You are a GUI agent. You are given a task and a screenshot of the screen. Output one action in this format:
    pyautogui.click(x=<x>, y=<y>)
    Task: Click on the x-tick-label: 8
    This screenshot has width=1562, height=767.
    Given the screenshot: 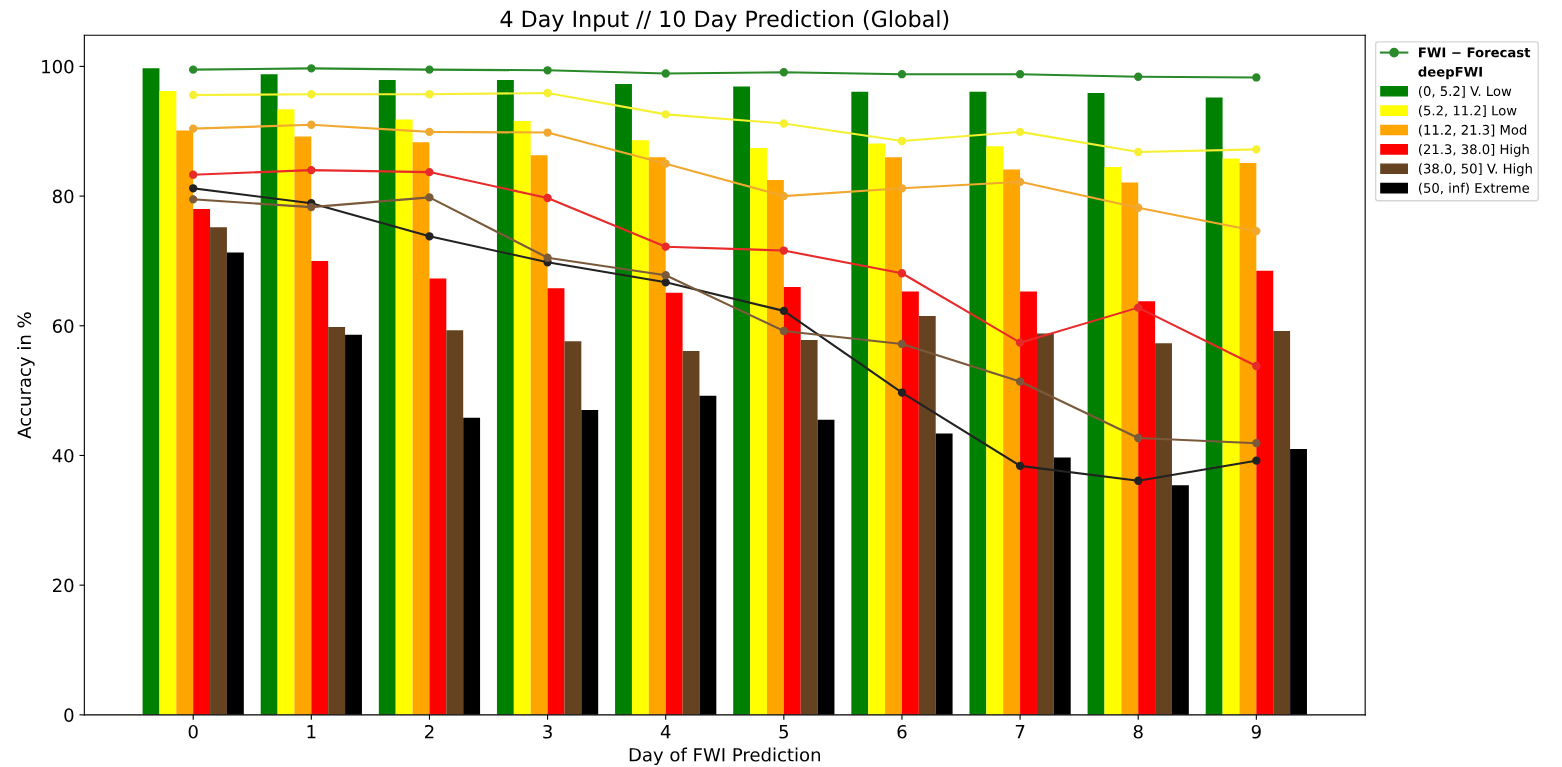 What is the action you would take?
    pyautogui.click(x=1138, y=731)
    